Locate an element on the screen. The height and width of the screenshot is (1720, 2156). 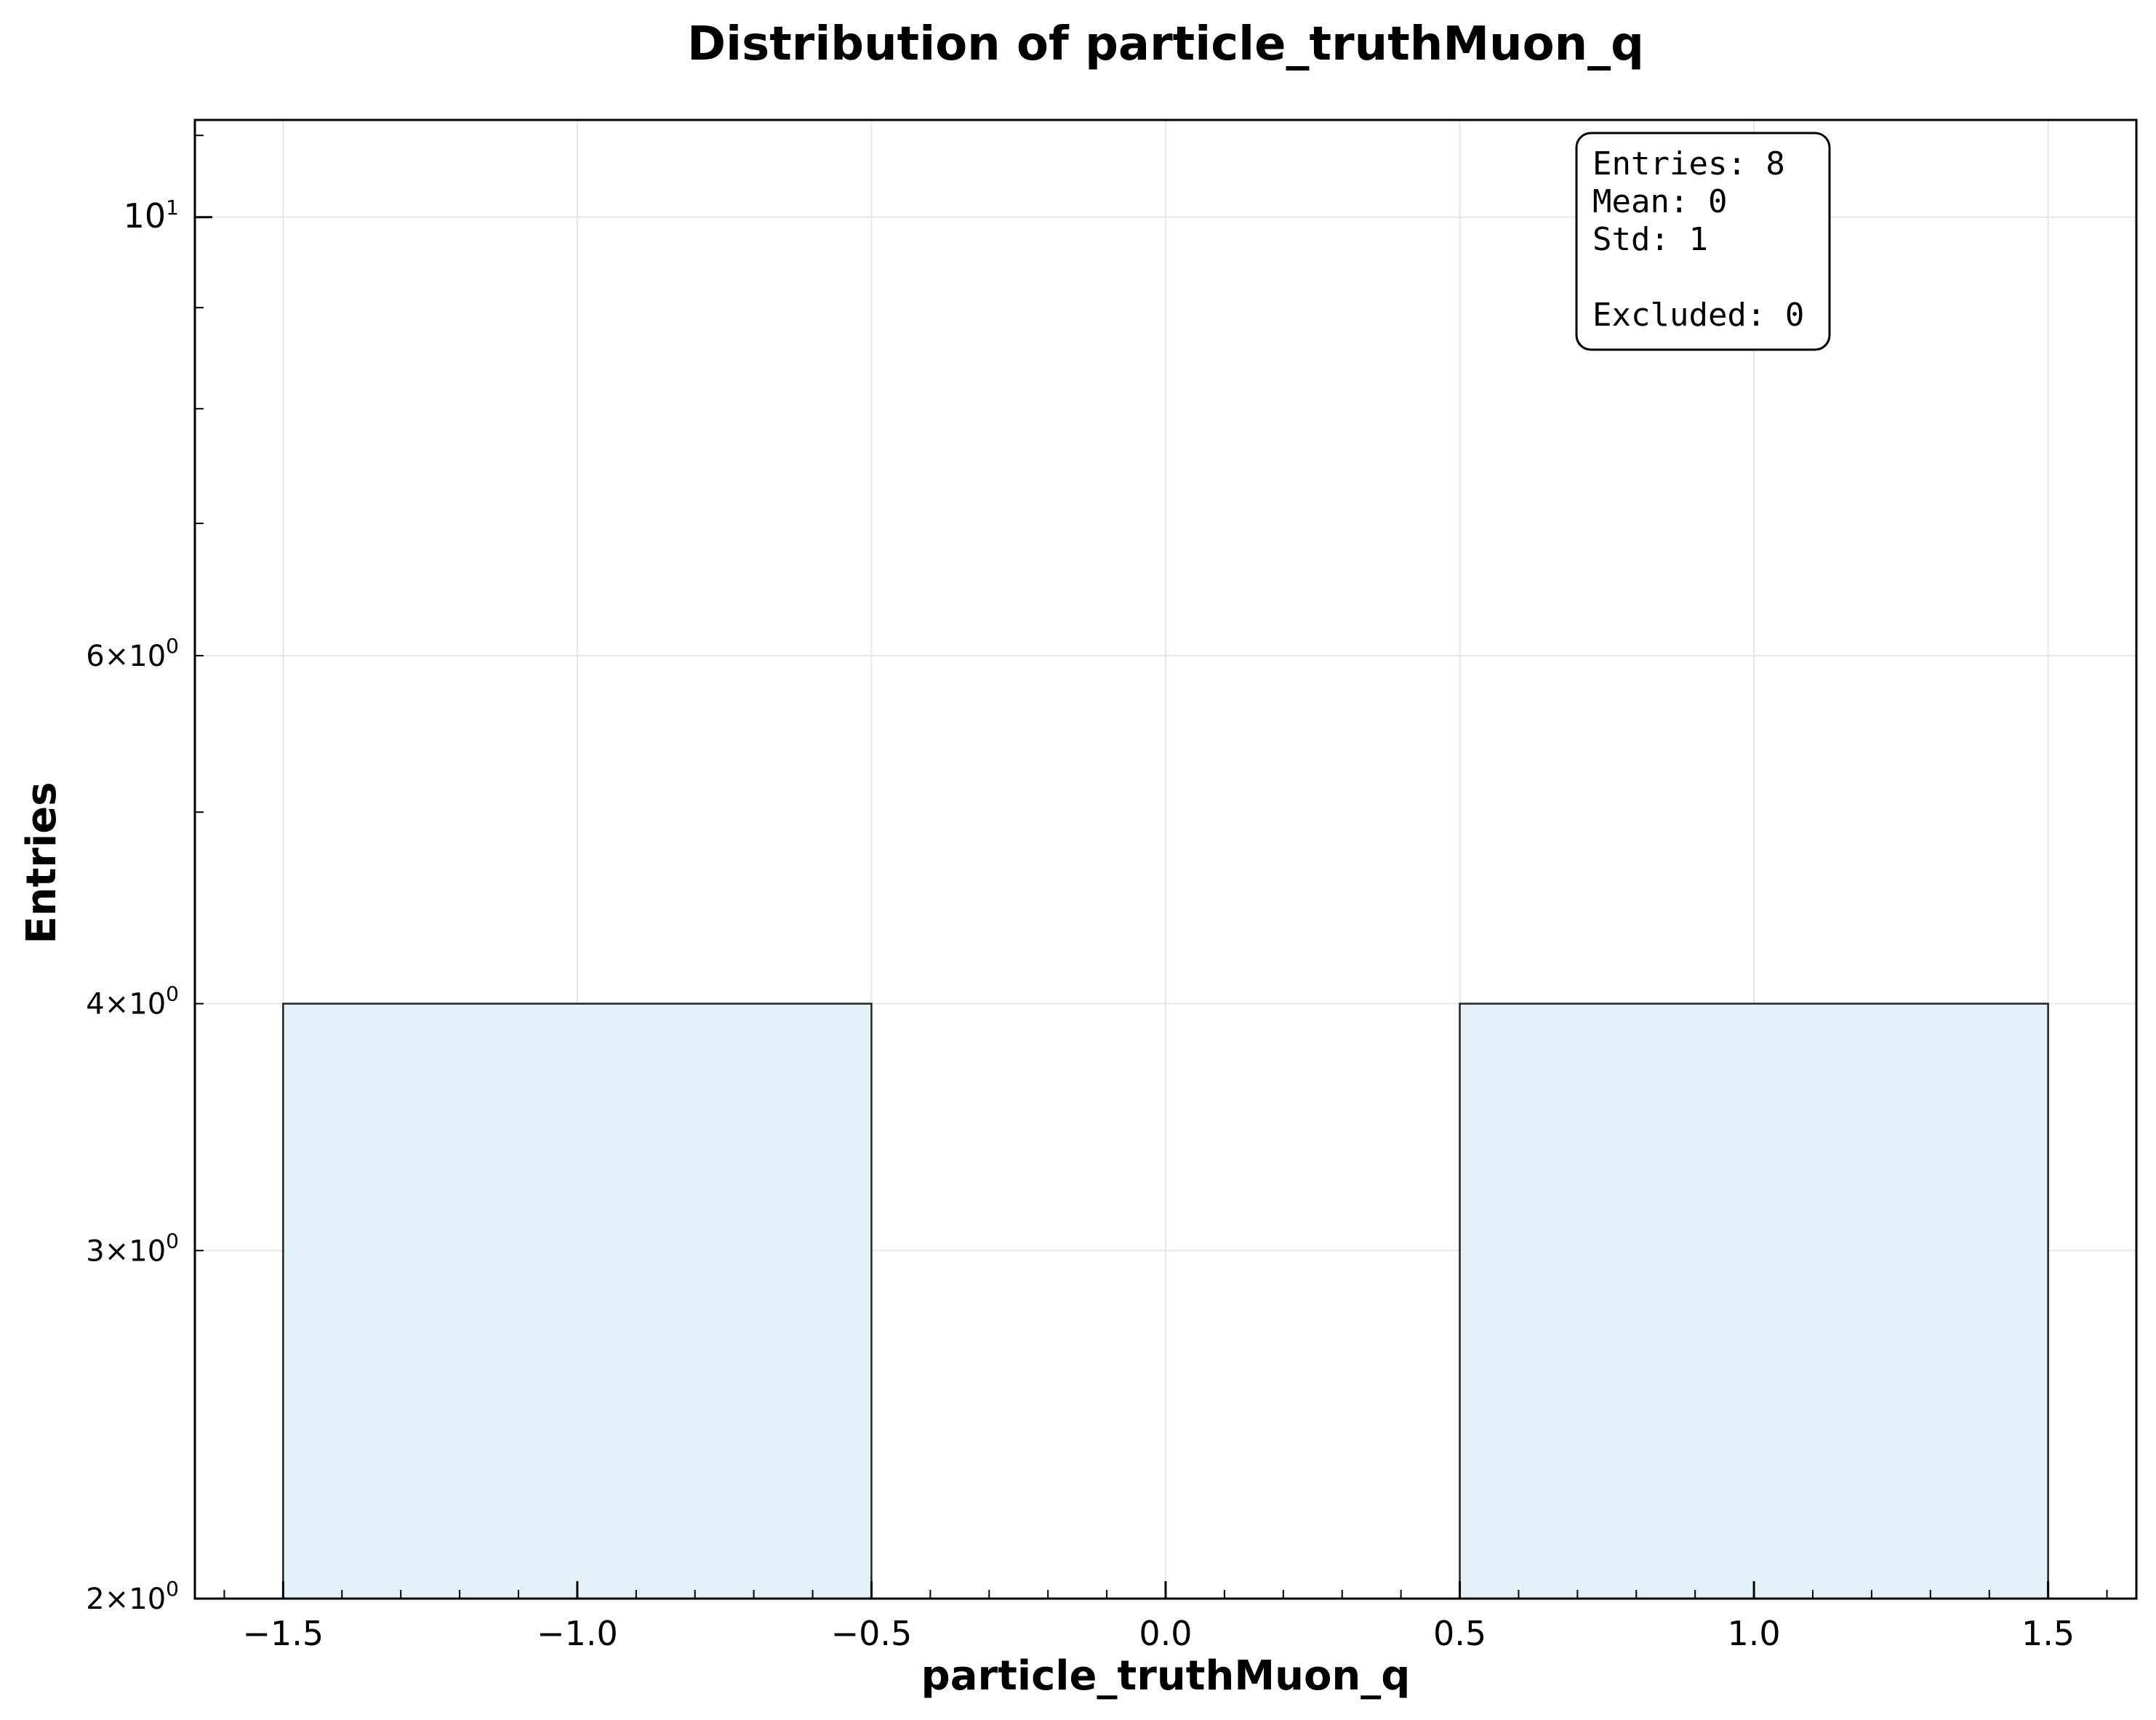
stats-box-frame is located at coordinates (1703, 241).